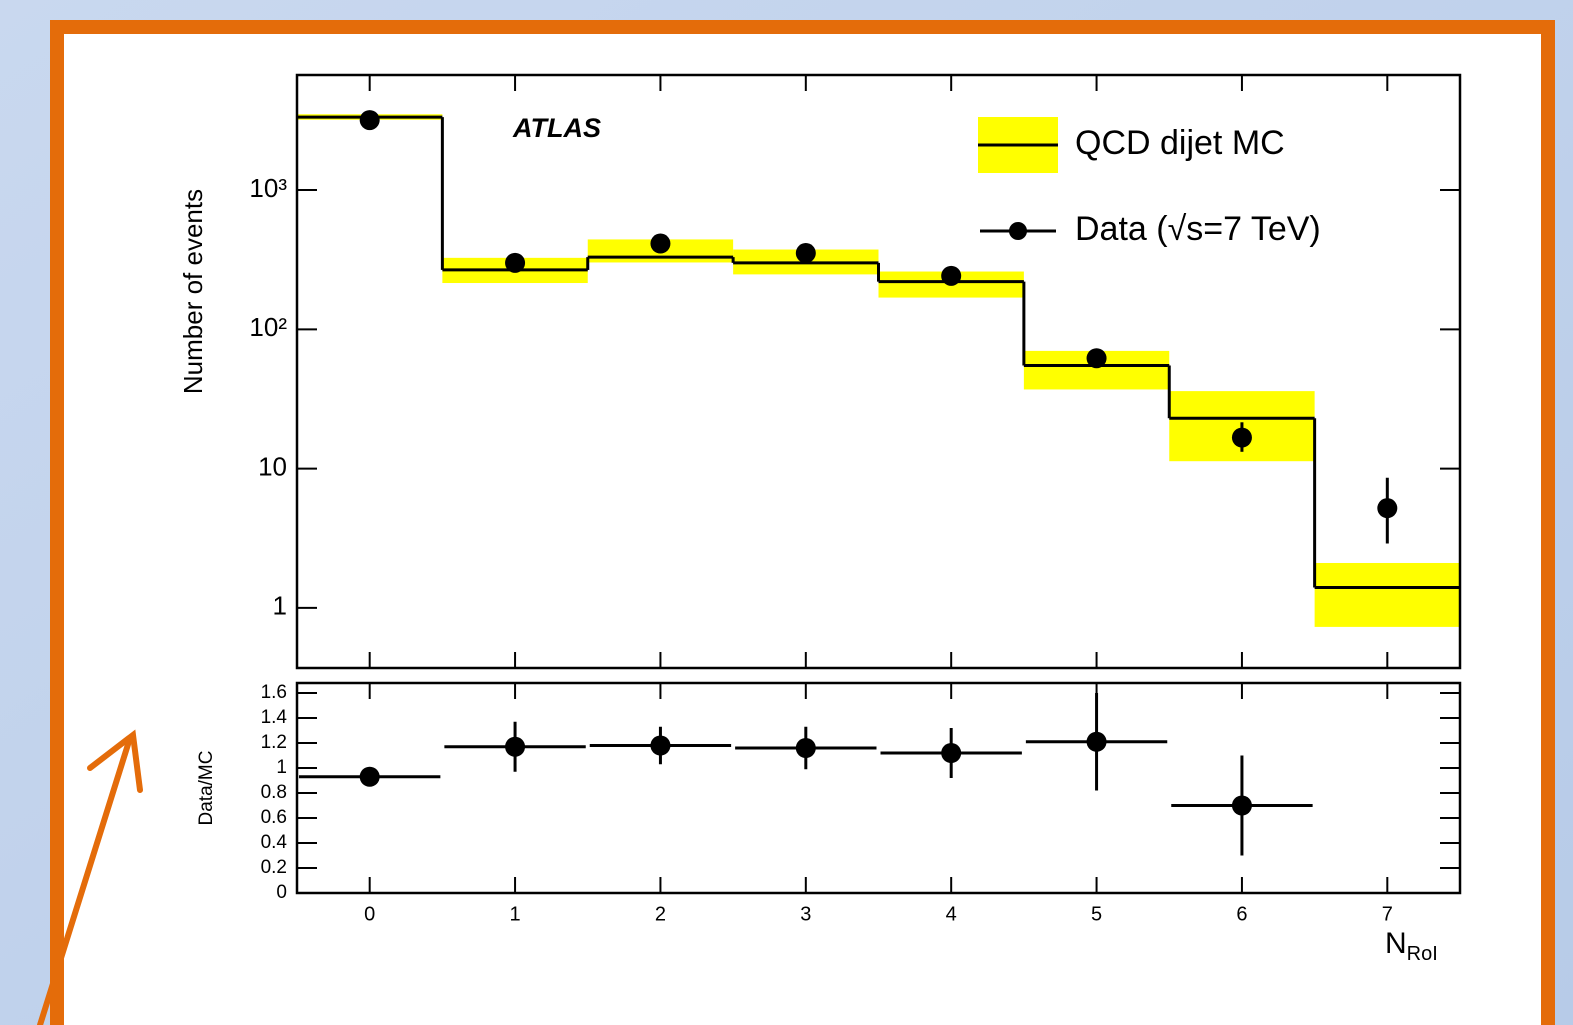  What do you see at coordinates (90, 877) in the screenshot?
I see `arrow` at bounding box center [90, 877].